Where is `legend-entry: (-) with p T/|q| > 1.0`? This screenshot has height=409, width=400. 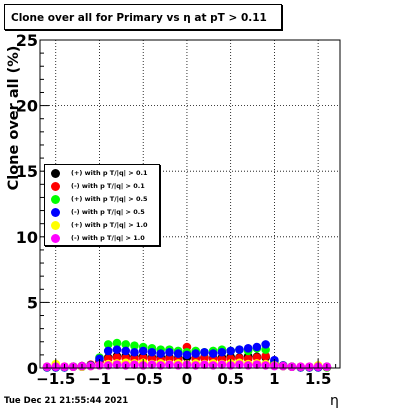 legend-entry: (-) with p T/|q| > 1.0 is located at coordinates (104, 239).